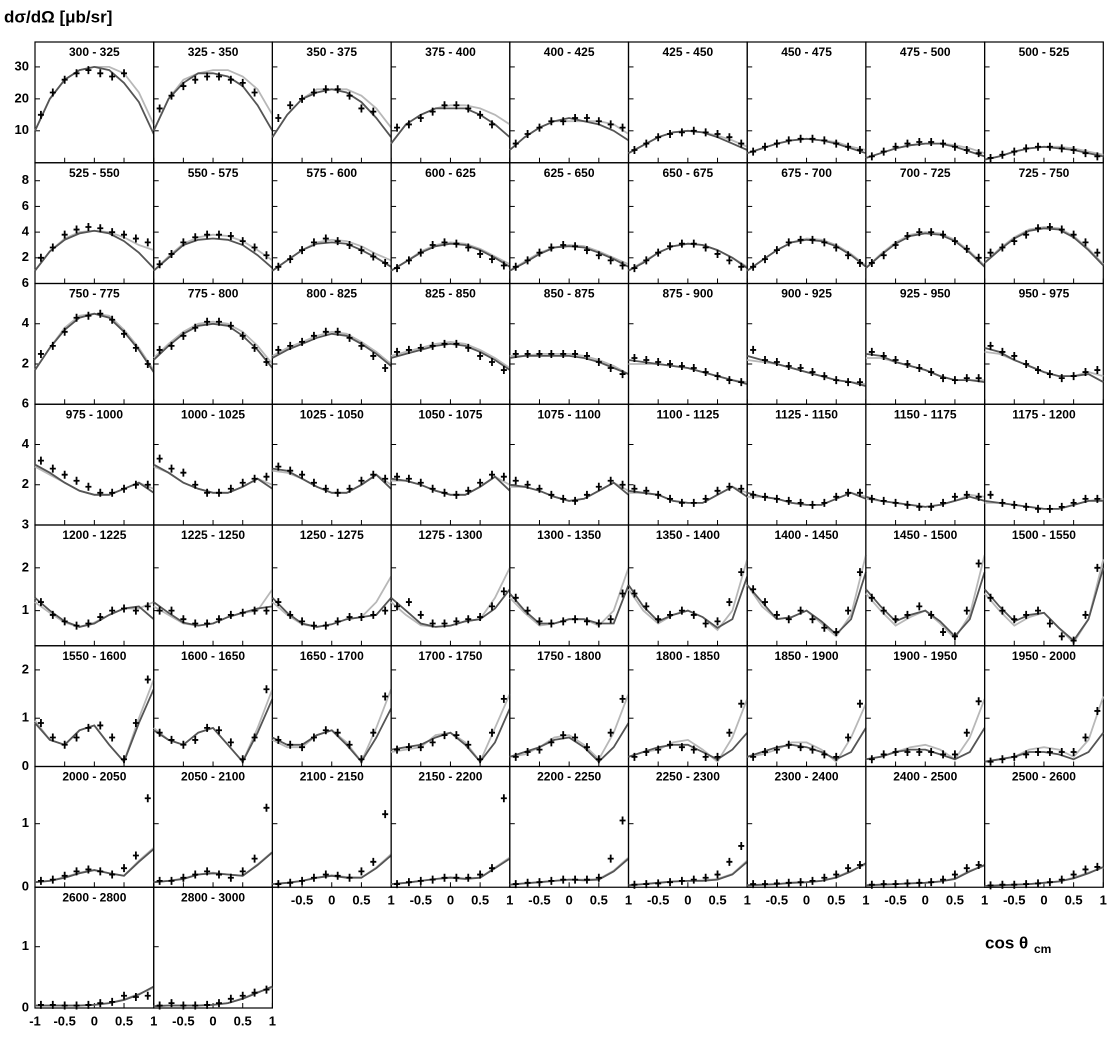 This screenshot has height=1040, width=1107. I want to click on panel: 1225 - 1250, so click(213, 585).